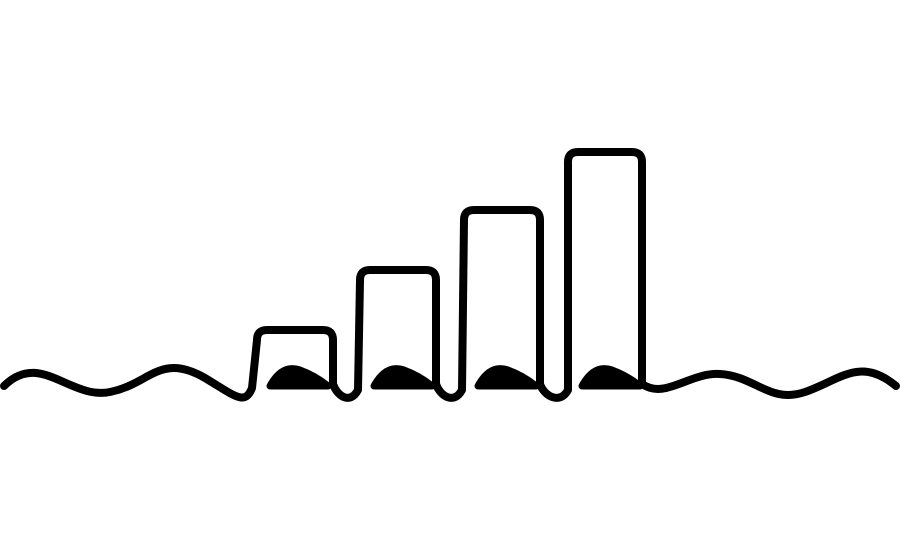 The image size is (900, 540). What do you see at coordinates (455, 377) in the screenshot?
I see `wave-crests` at bounding box center [455, 377].